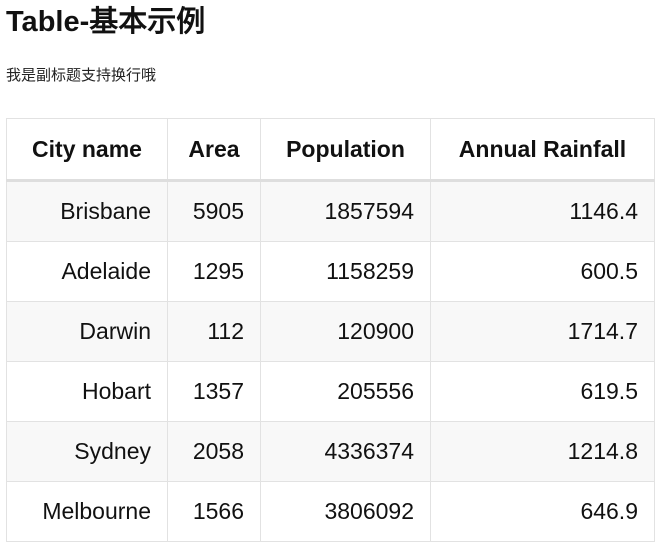  I want to click on table-cell: 1214.8, so click(542, 451).